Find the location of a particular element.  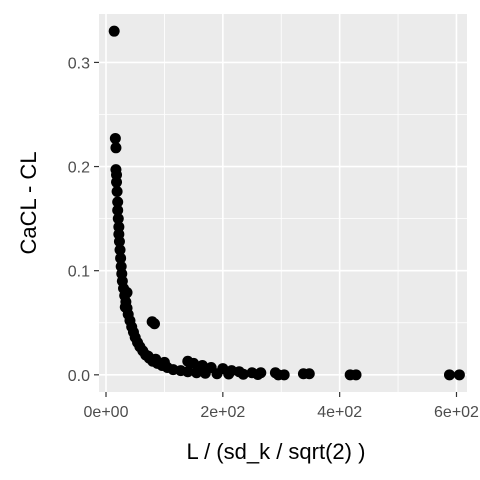

y-tick-label: 0.3 is located at coordinates (79, 63).